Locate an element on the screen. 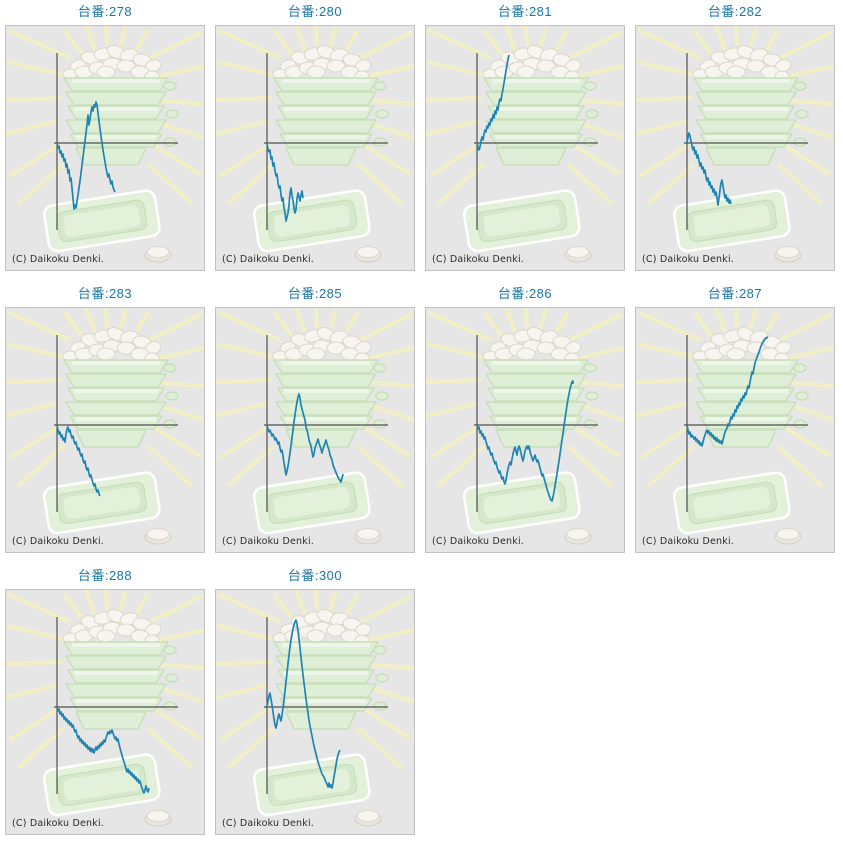 The width and height of the screenshot is (843, 846). machine-cell: 台番:282 (C) Daikoku Denki. is located at coordinates (735, 141).